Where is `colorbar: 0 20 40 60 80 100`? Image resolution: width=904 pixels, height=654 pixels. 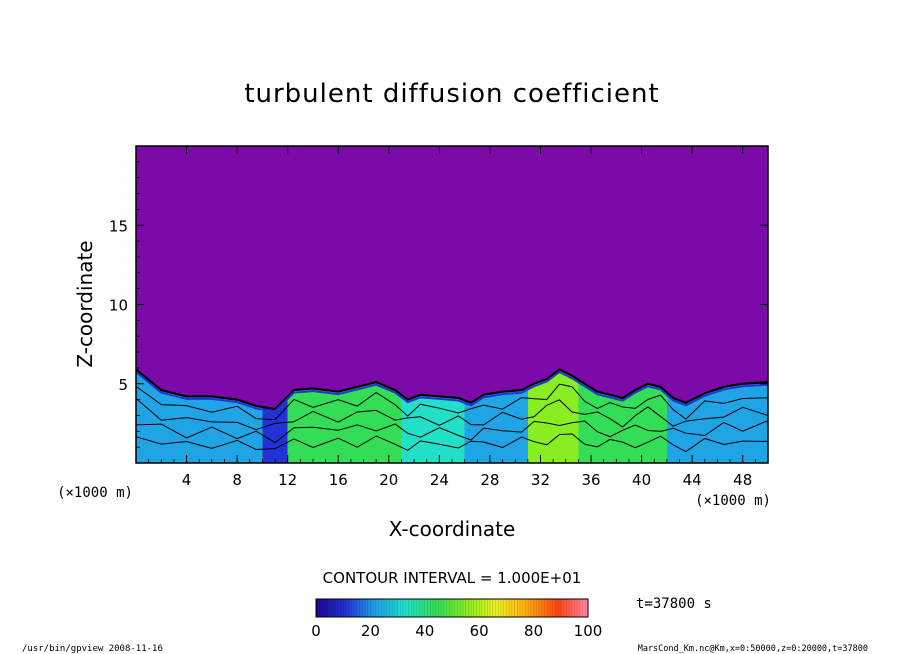 colorbar: 0 20 40 60 80 100 is located at coordinates (456, 619).